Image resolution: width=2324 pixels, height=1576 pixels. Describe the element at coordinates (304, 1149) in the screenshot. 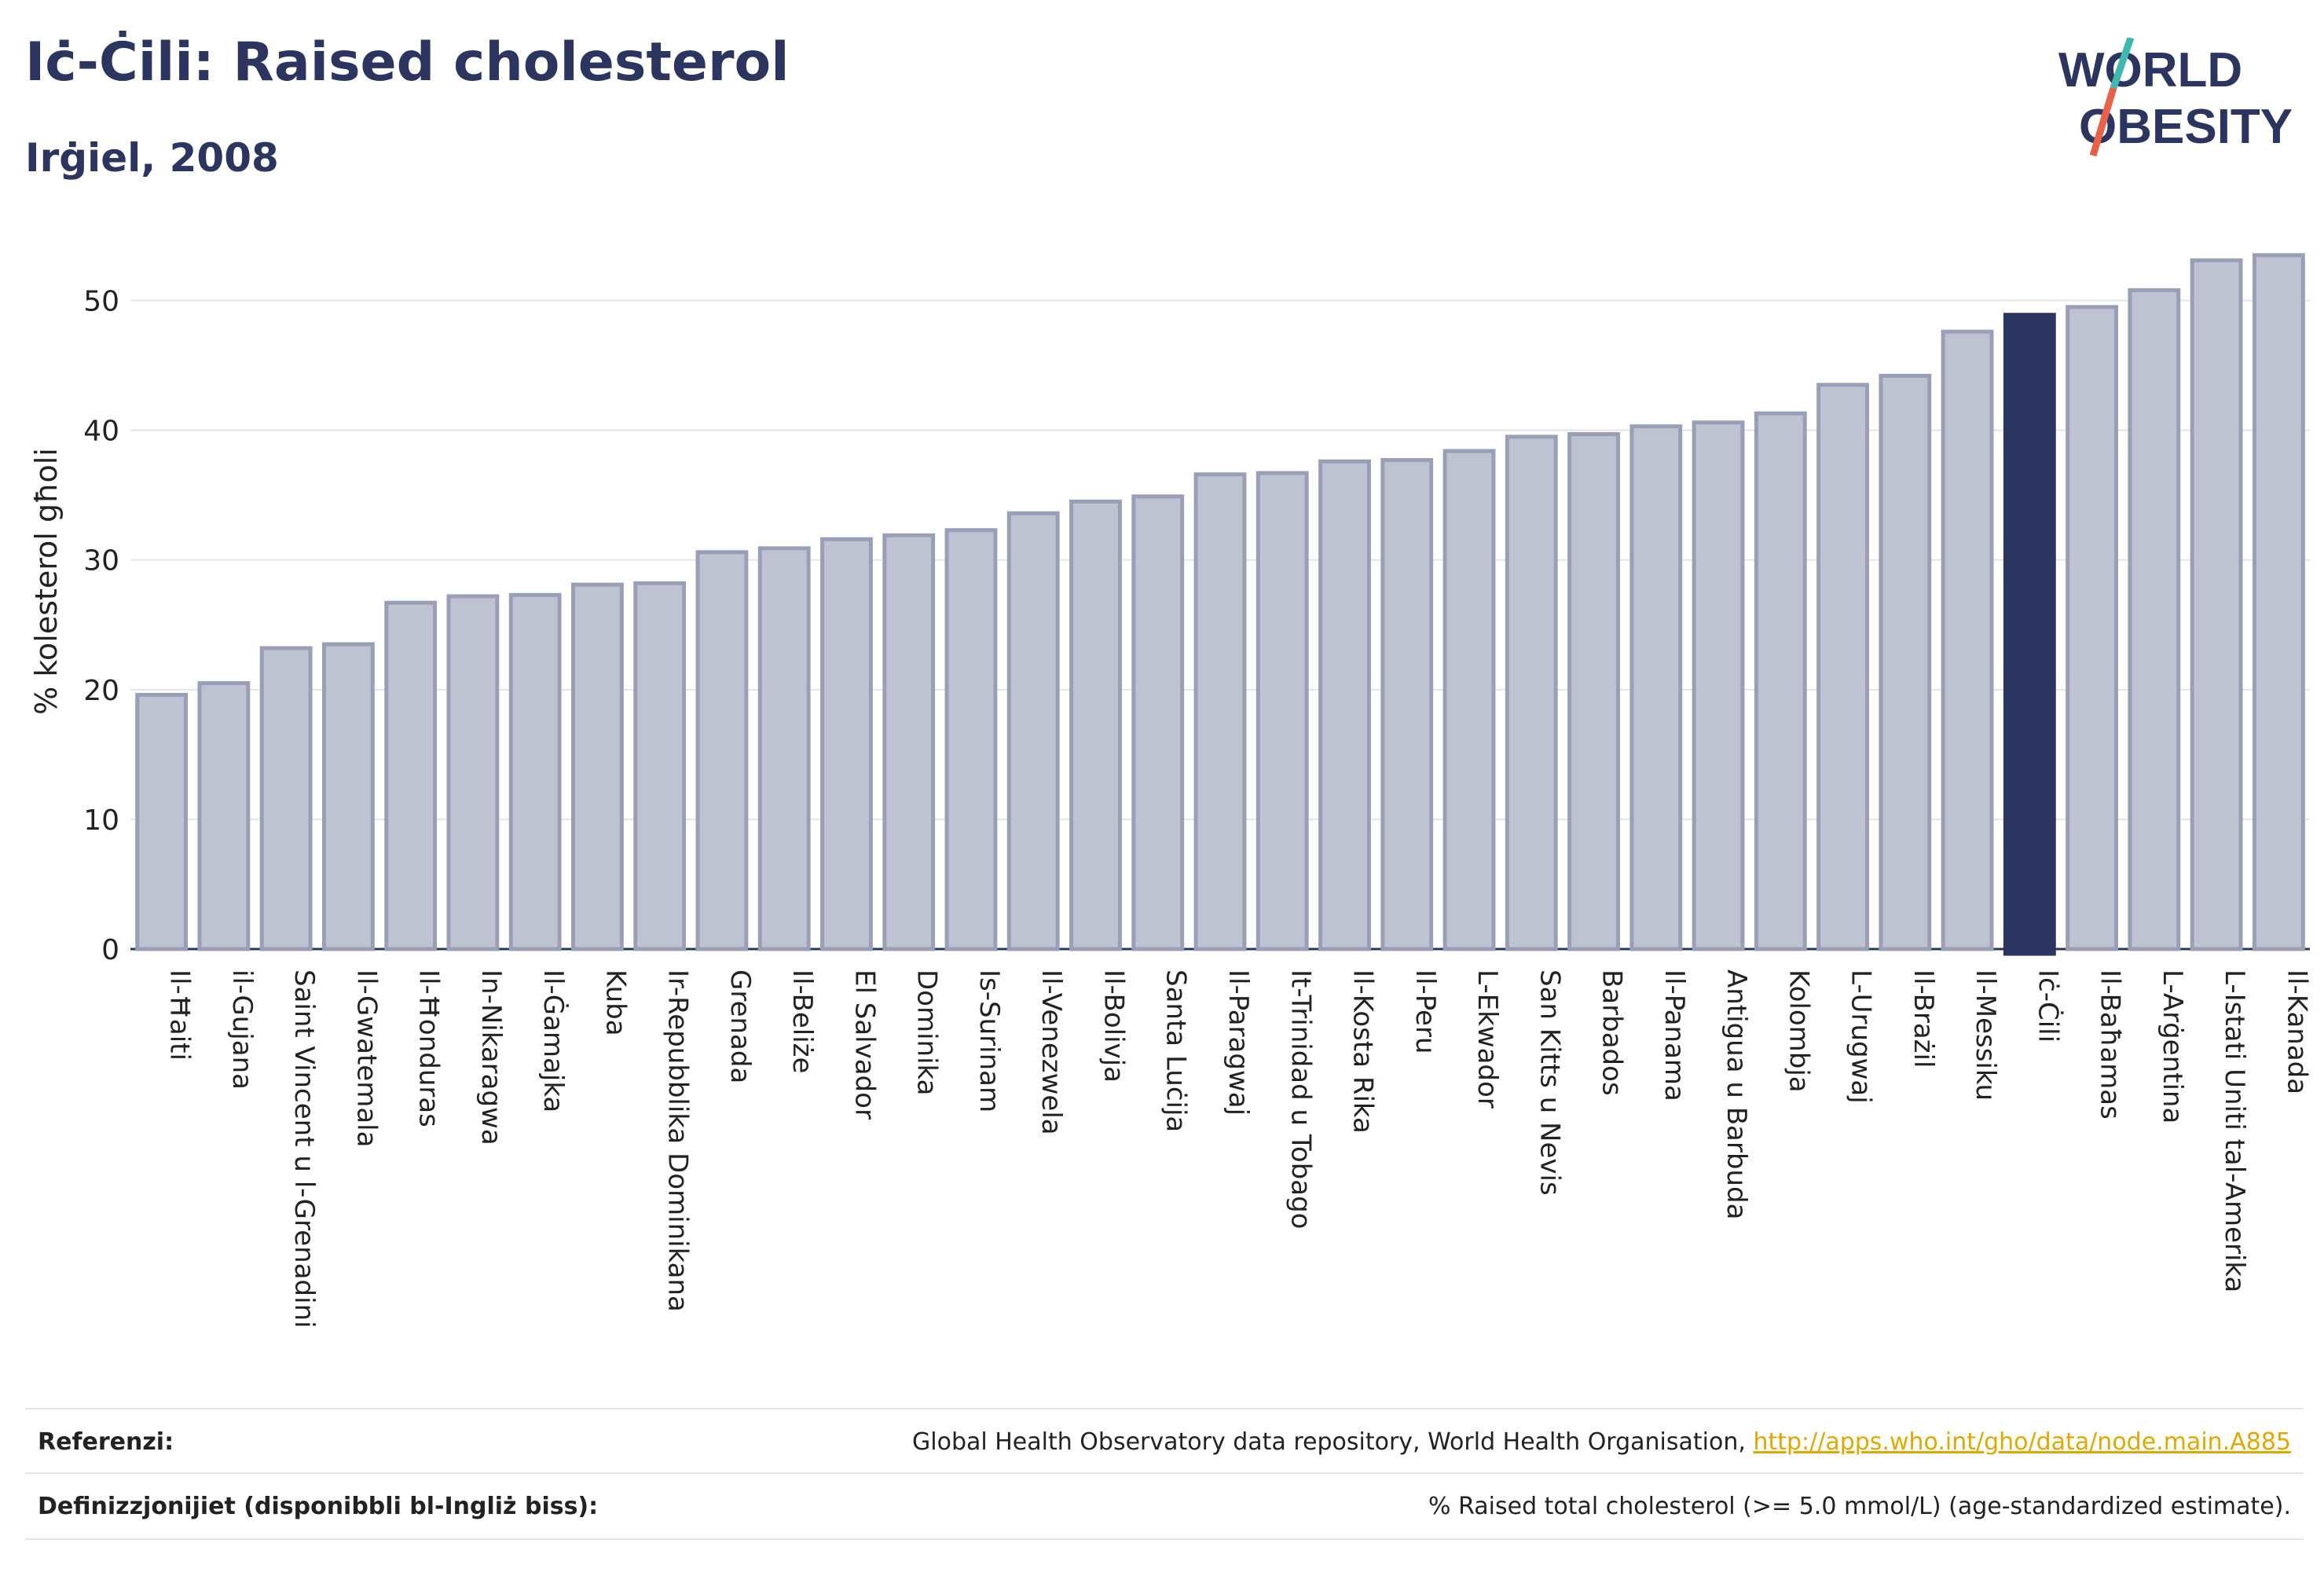

I see `x-tick-label: Saint Vincent u l-Grenadini` at that location.